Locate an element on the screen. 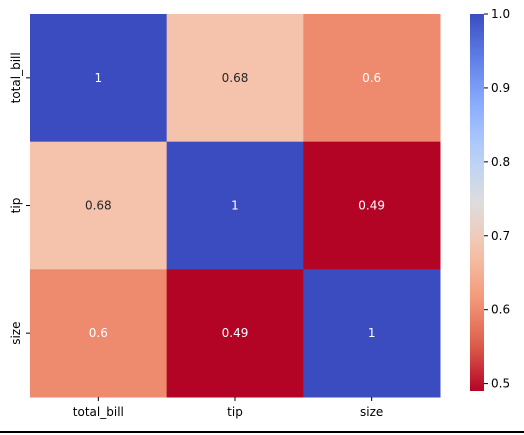  x-tick-label: total_bill is located at coordinates (98, 412).